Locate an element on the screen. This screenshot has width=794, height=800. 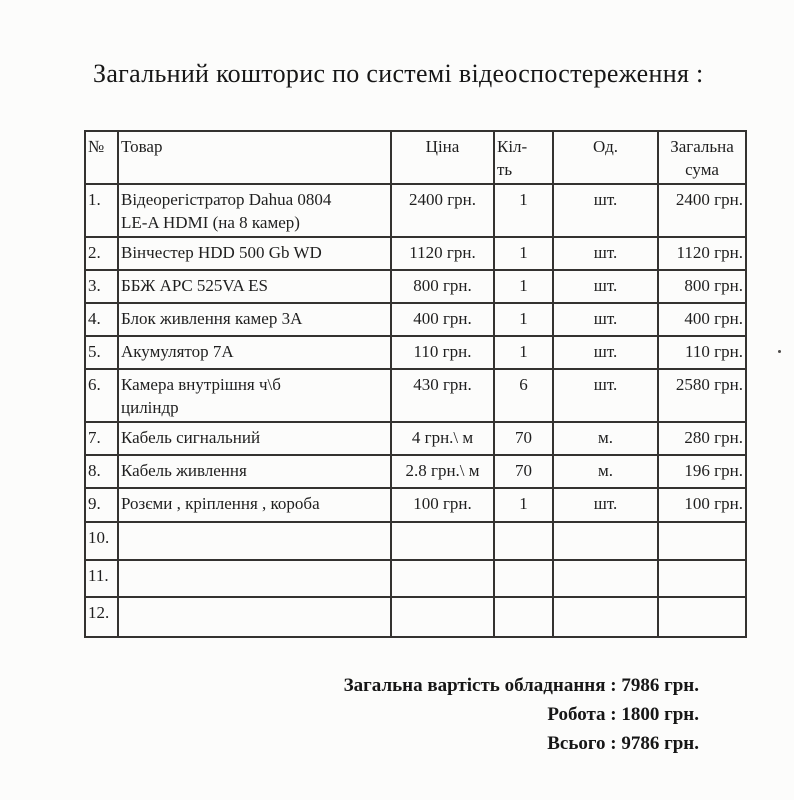
cell-product: Розєми , кріплення , короба is located at coordinates (254, 505).